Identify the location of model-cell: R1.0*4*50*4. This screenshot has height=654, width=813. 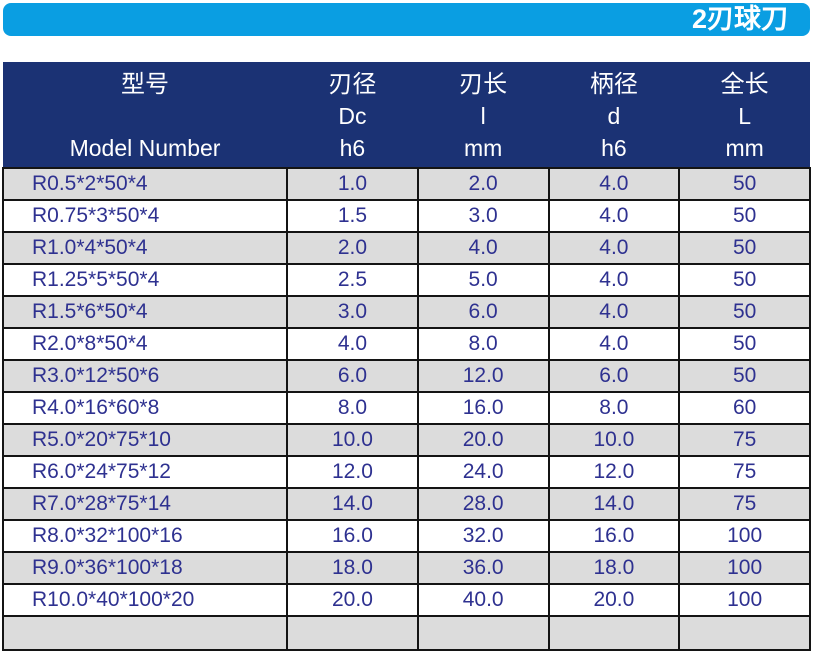
(145, 248).